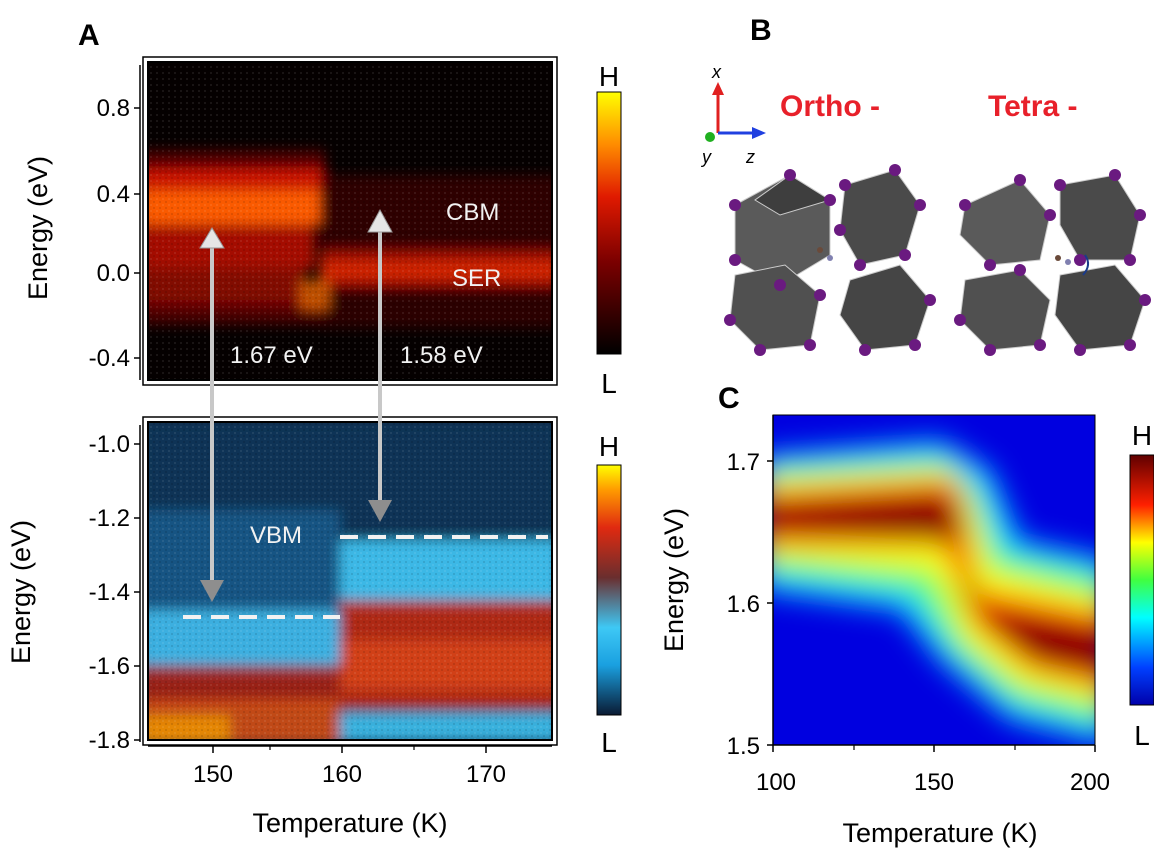  Describe the element at coordinates (716, 72) in the screenshot. I see `axis-x-label: x` at that location.